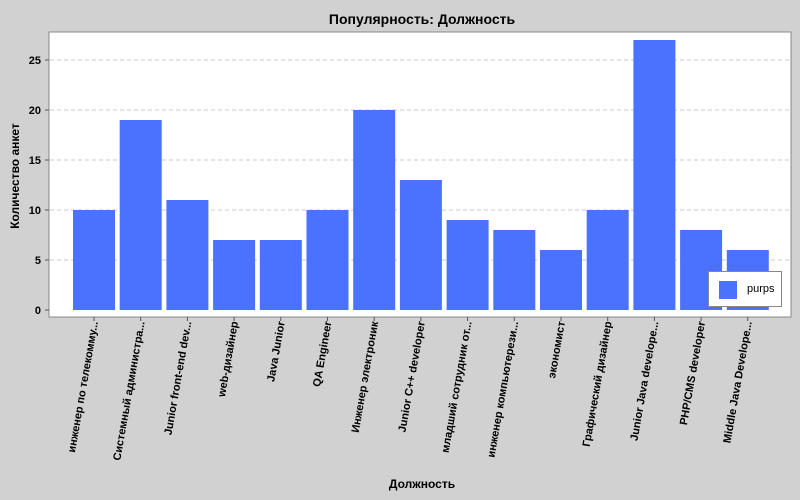 This screenshot has height=500, width=800. Describe the element at coordinates (693, 373) in the screenshot. I see `x-tick-label: PHP/CMS developer` at that location.